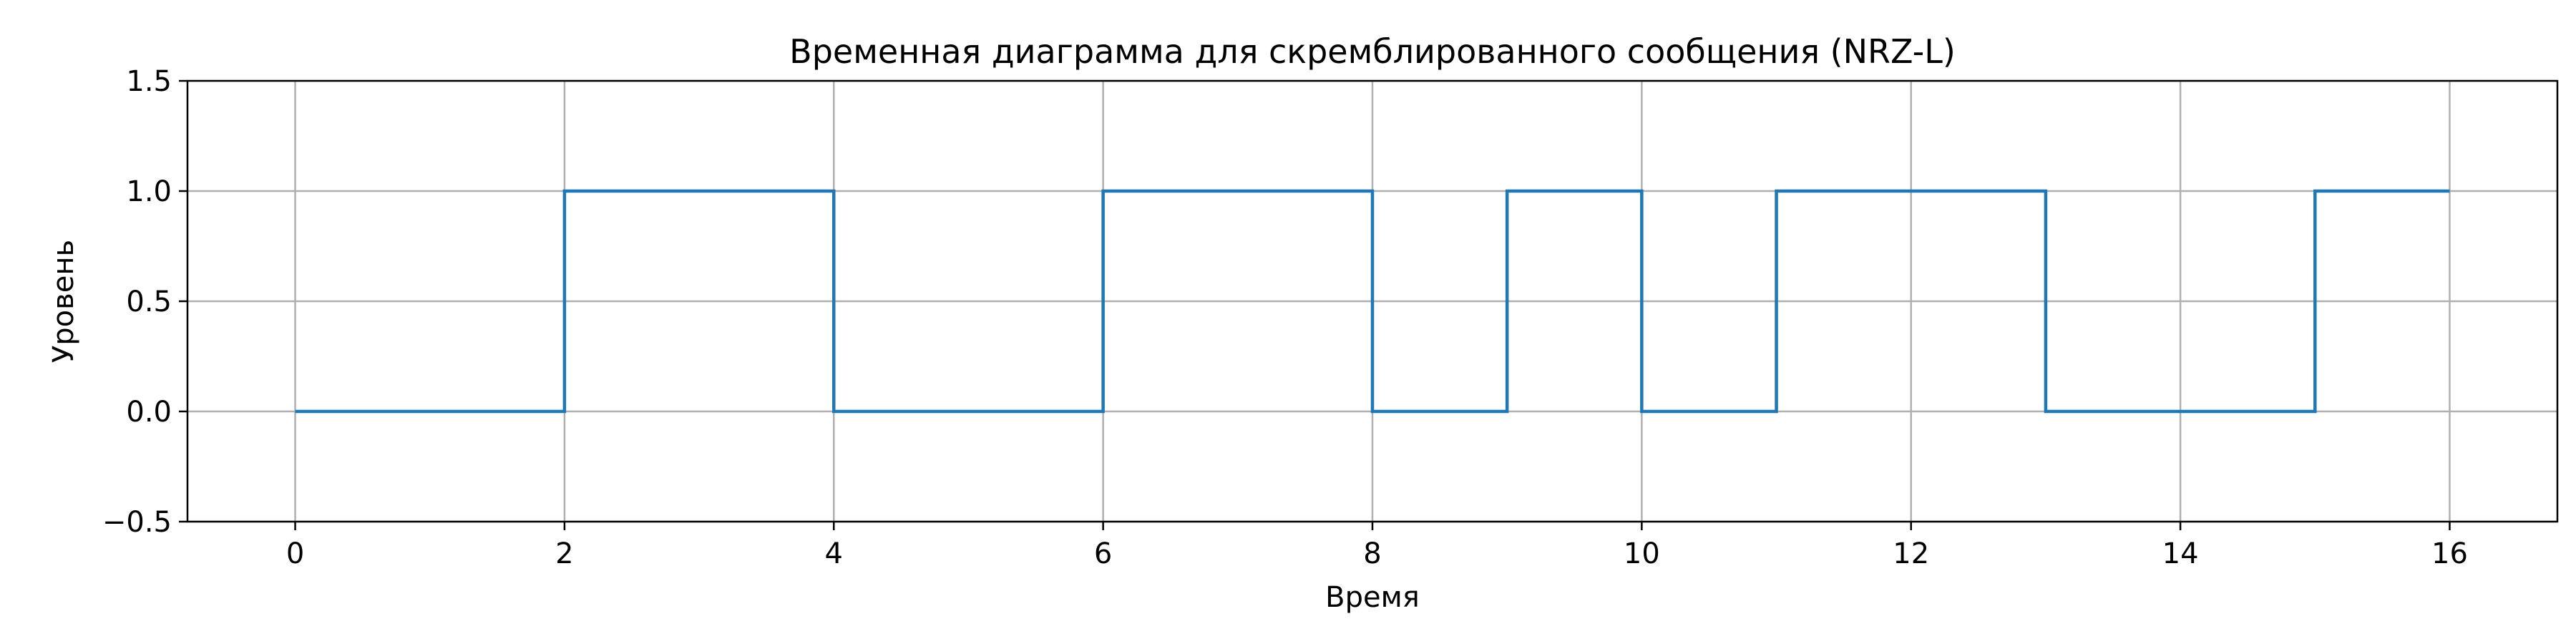 Image resolution: width=2576 pixels, height=644 pixels. Describe the element at coordinates (63, 301) in the screenshot. I see `y-axis-label: Уровень` at that location.